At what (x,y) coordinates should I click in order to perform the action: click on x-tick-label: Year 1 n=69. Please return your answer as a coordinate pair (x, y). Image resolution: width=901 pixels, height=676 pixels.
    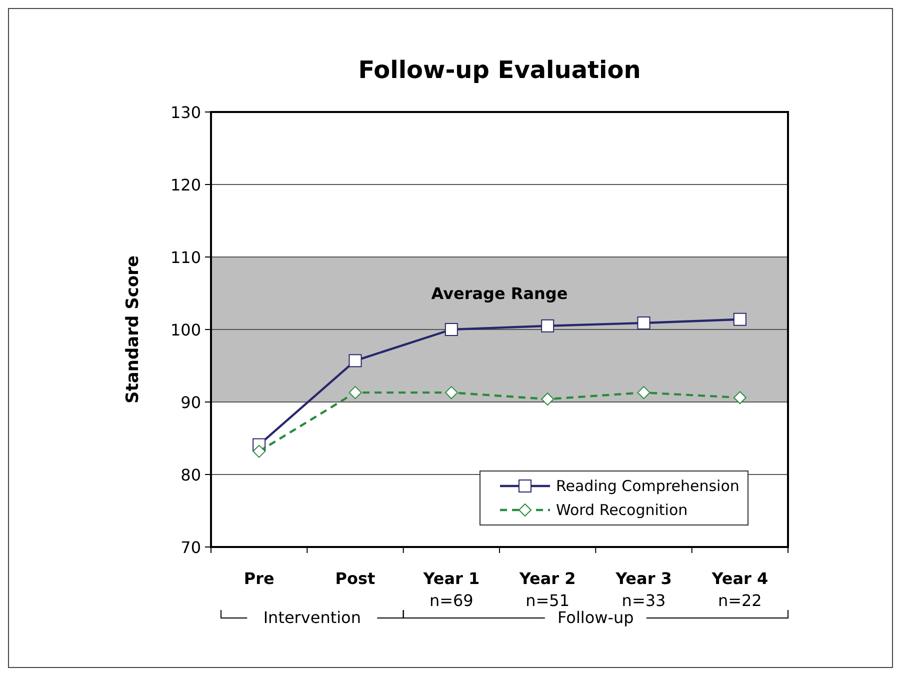
    Looking at the image, I should click on (451, 589).